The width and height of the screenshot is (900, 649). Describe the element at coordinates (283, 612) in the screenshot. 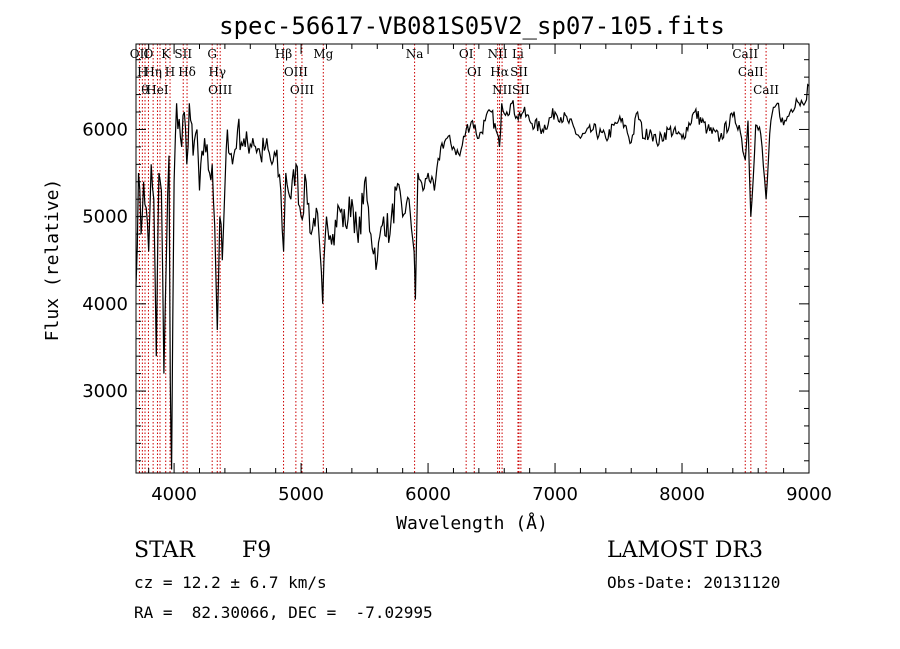

I see `sky-coordinates: RA = 82.30066, DEC = -7.02995` at that location.